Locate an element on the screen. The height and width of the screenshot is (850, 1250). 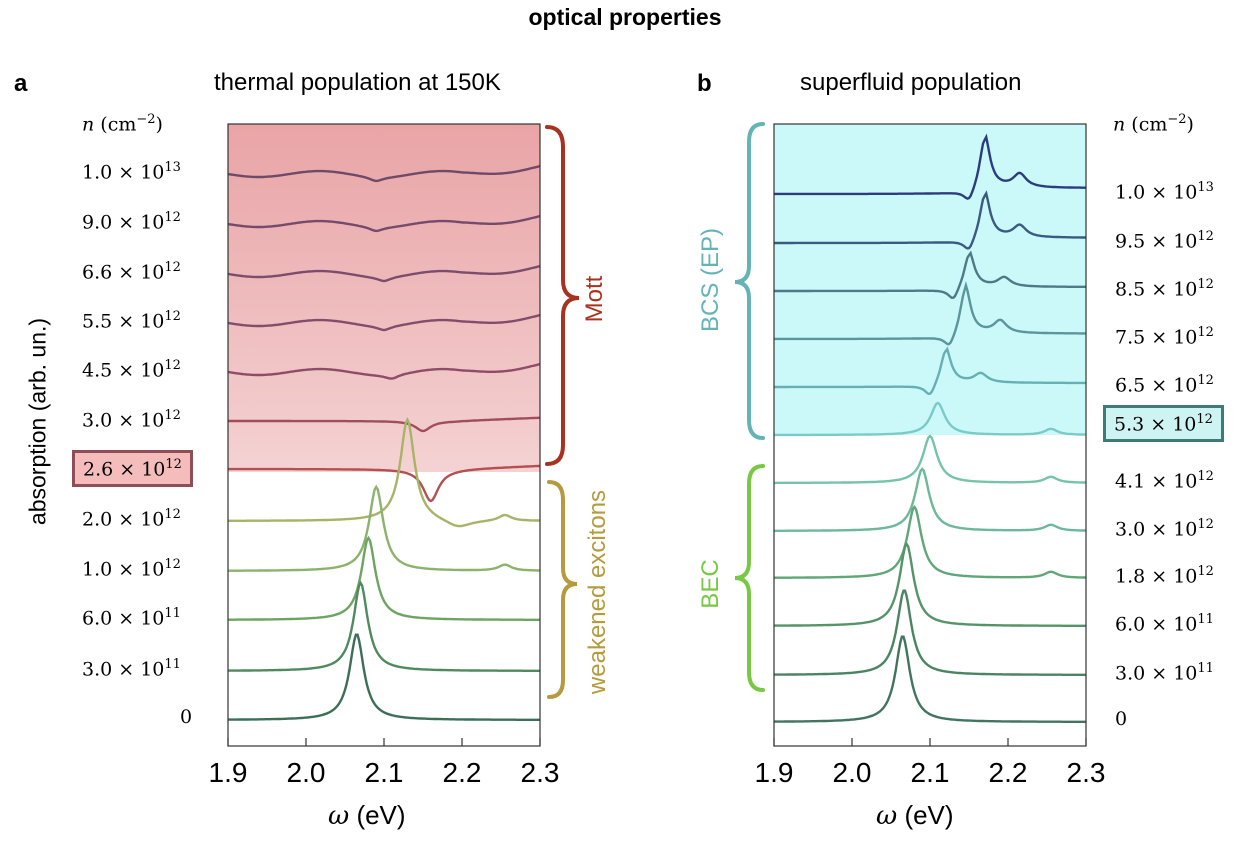
x-tick-label-b-1: 2.0 is located at coordinates (852, 772).